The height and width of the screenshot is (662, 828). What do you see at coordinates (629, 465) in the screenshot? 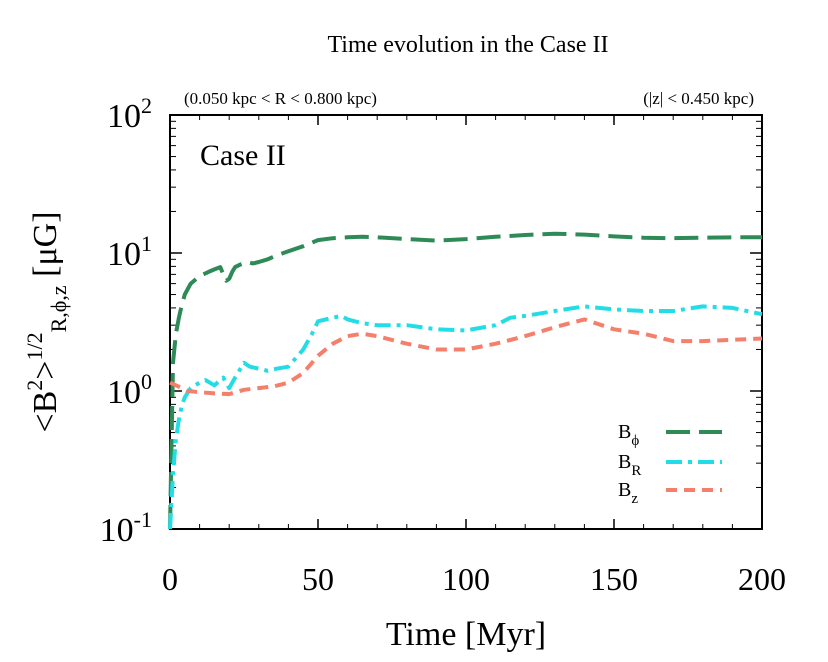
I see `legend-label-b-r: BR` at bounding box center [629, 465].